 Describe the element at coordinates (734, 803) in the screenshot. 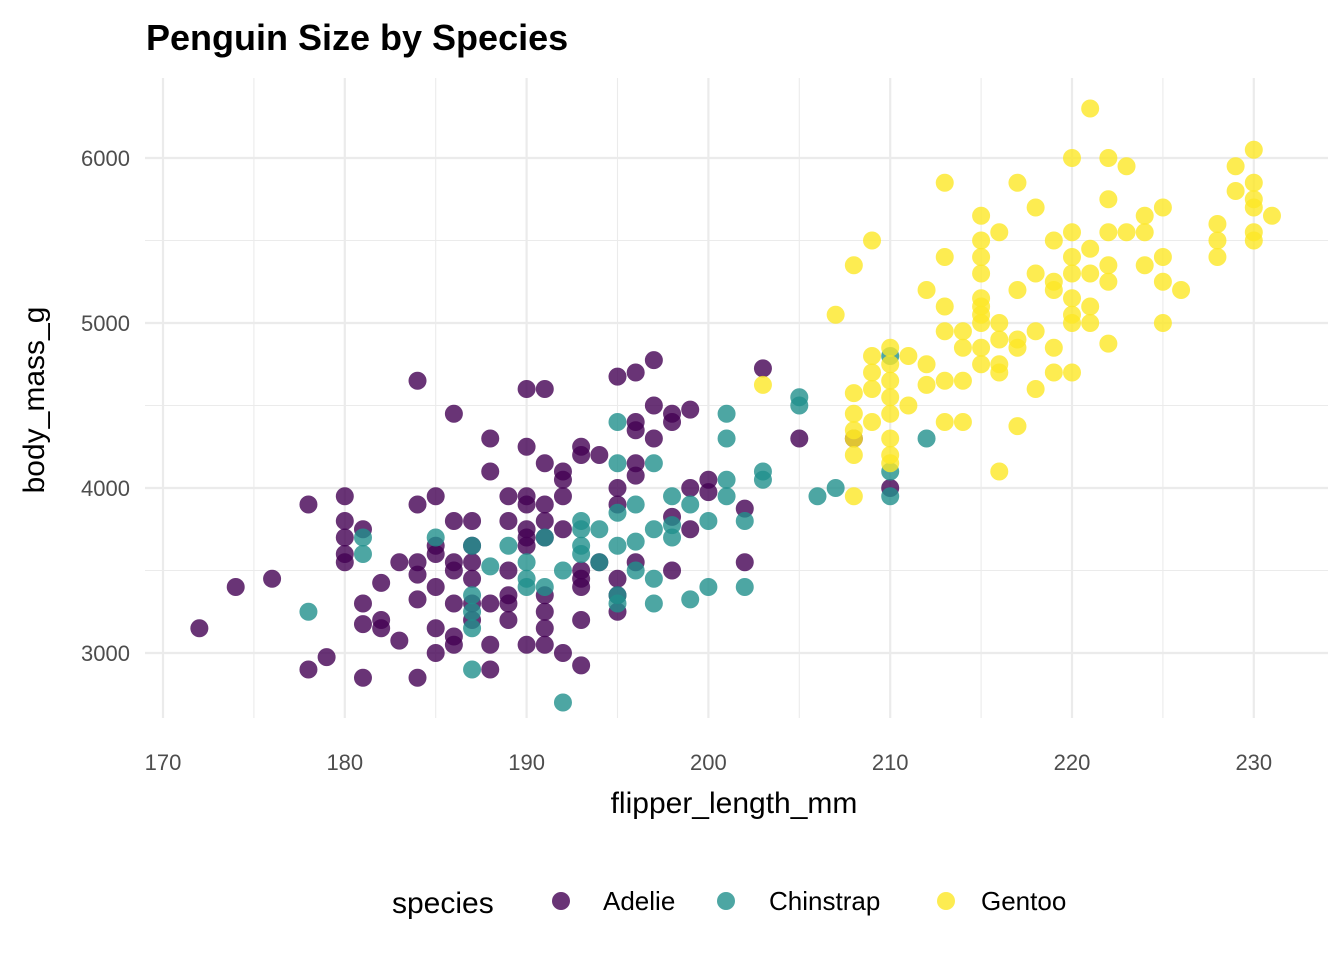

I see `x-axis-label: flipper_length_mm` at that location.